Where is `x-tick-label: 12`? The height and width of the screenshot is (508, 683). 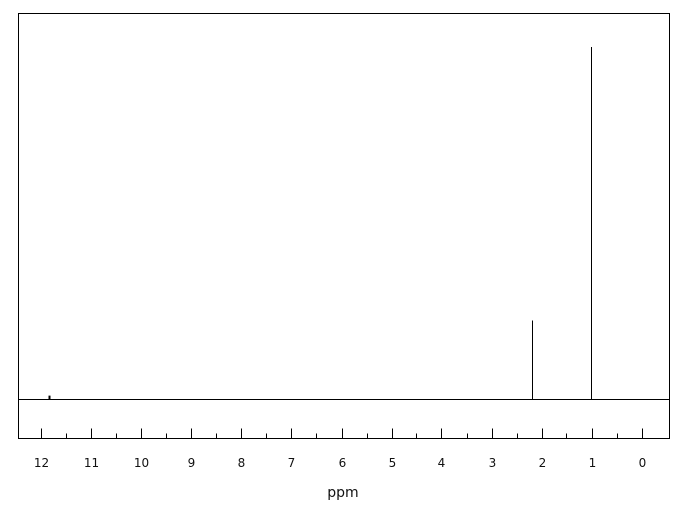 x-tick-label: 12 is located at coordinates (41, 463).